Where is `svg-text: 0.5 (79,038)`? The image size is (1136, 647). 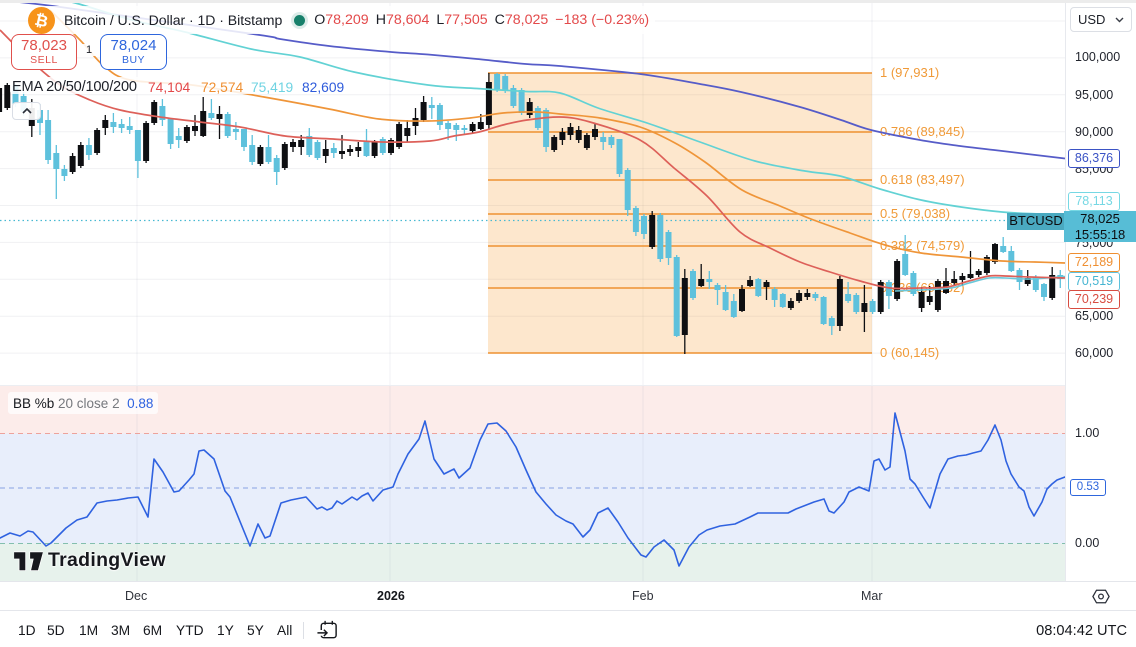
svg-text: 0.5 (79,038) is located at coordinates (915, 213).